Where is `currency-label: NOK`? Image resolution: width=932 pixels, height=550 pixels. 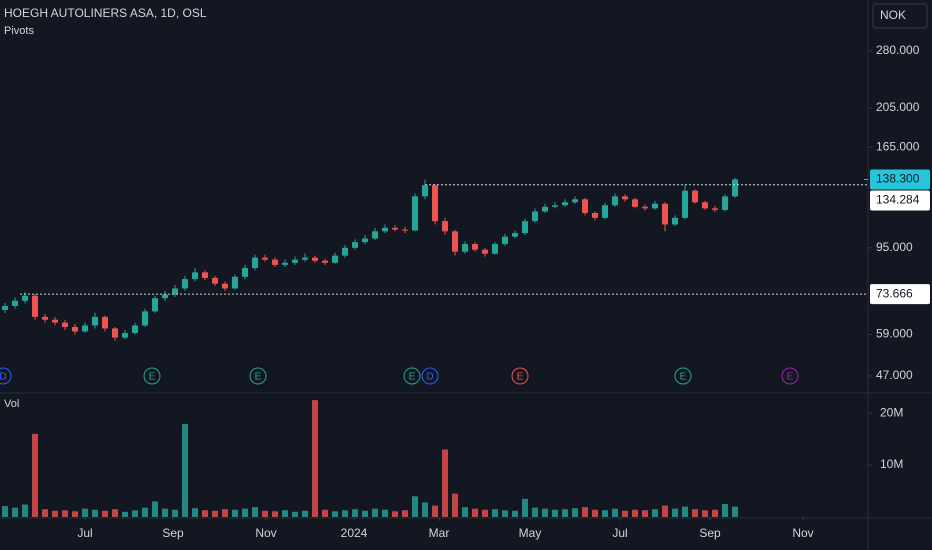 currency-label: NOK is located at coordinates (893, 15).